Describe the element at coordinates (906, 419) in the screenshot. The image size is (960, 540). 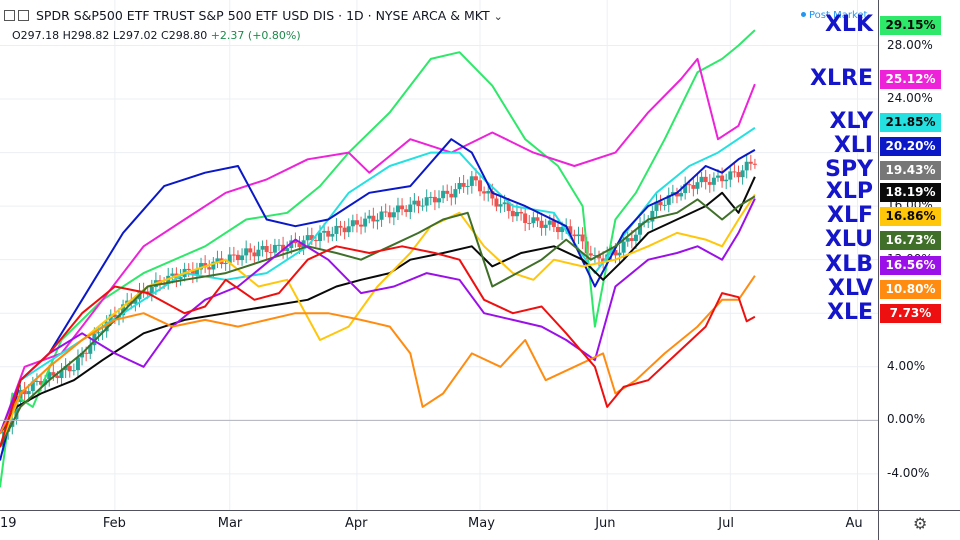
I see `y-tick-label: 0.00%` at that location.